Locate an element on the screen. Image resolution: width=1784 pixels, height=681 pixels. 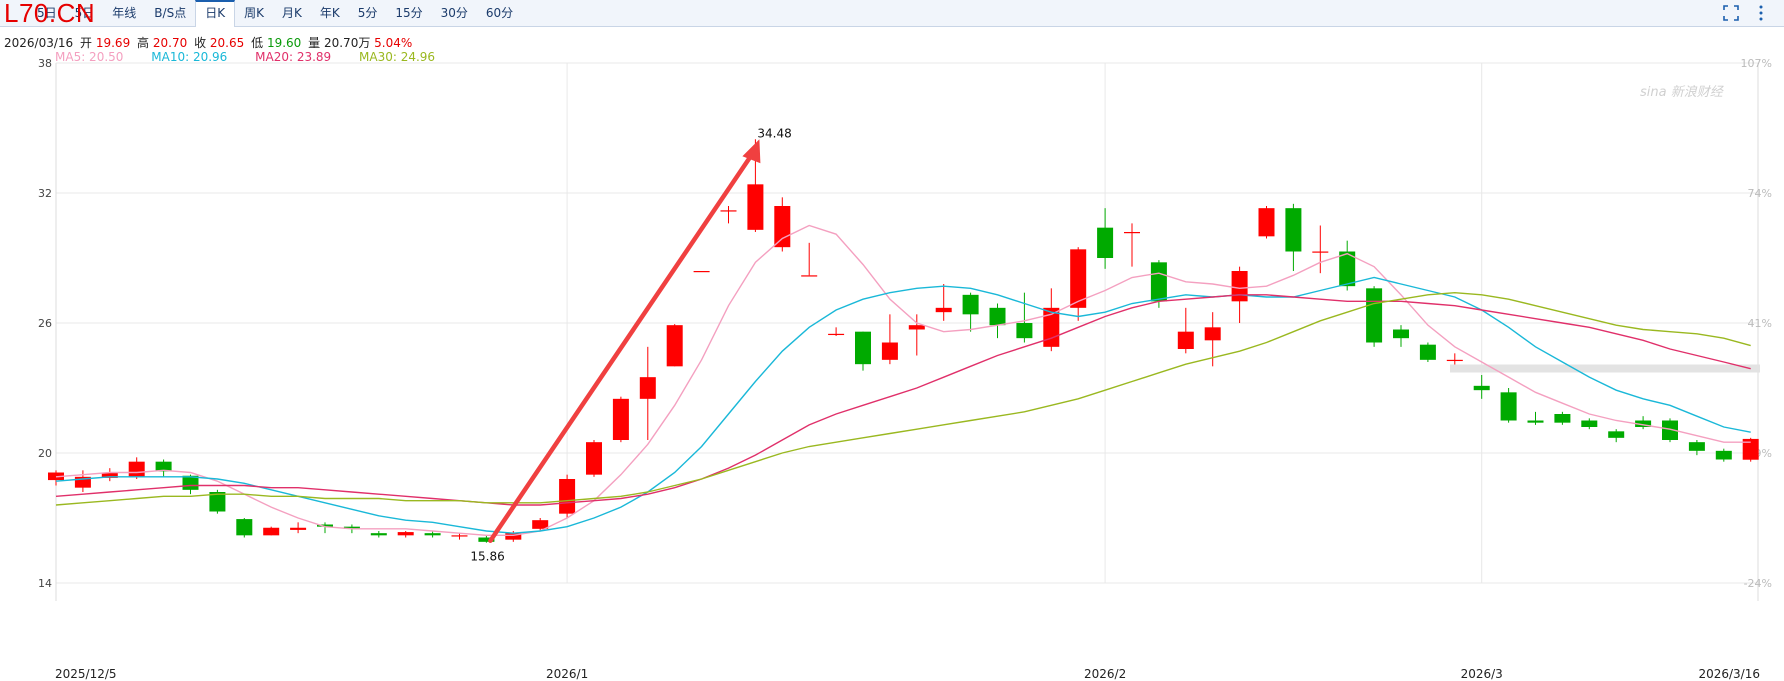
y-tick-label: 20 is located at coordinates (45, 453).